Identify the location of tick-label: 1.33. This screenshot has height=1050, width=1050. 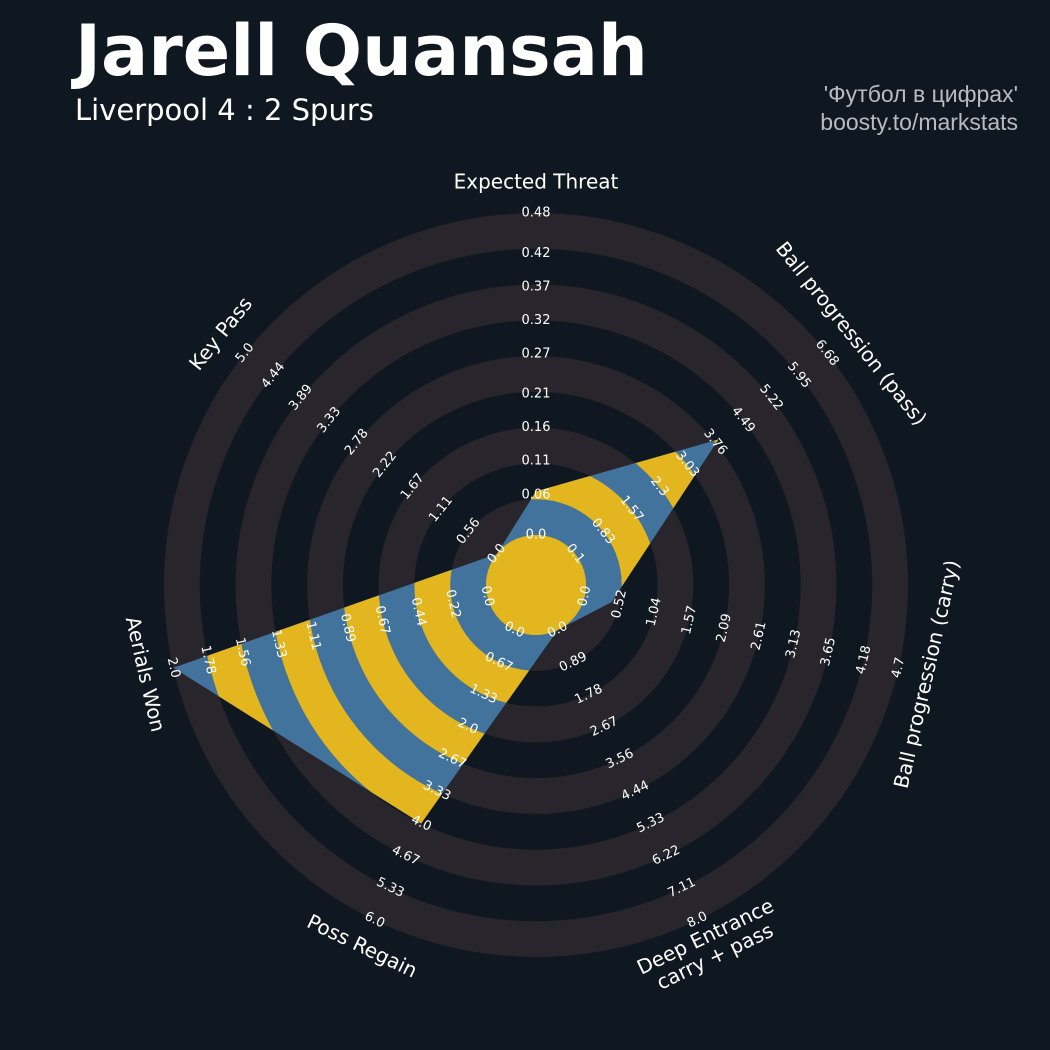
(278, 644).